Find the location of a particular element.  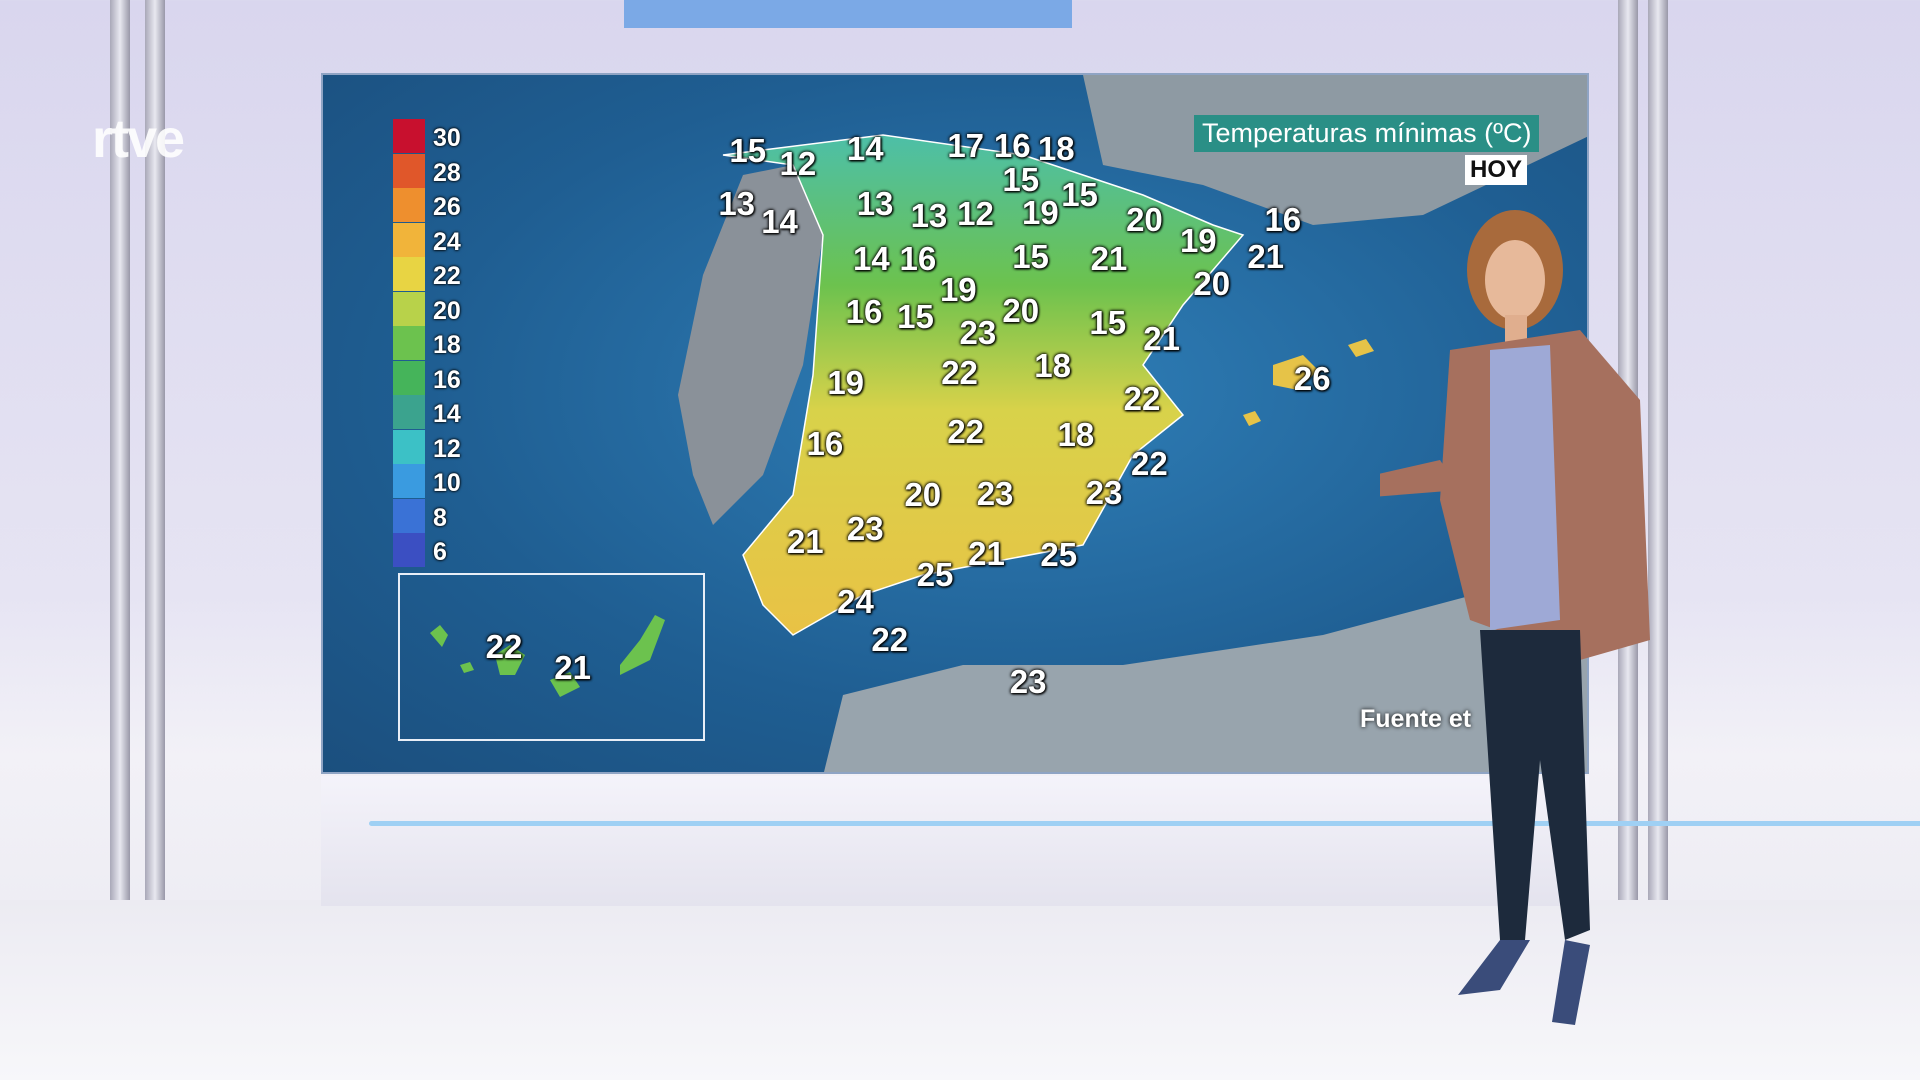

canary-islands-inset is located at coordinates (551, 657).